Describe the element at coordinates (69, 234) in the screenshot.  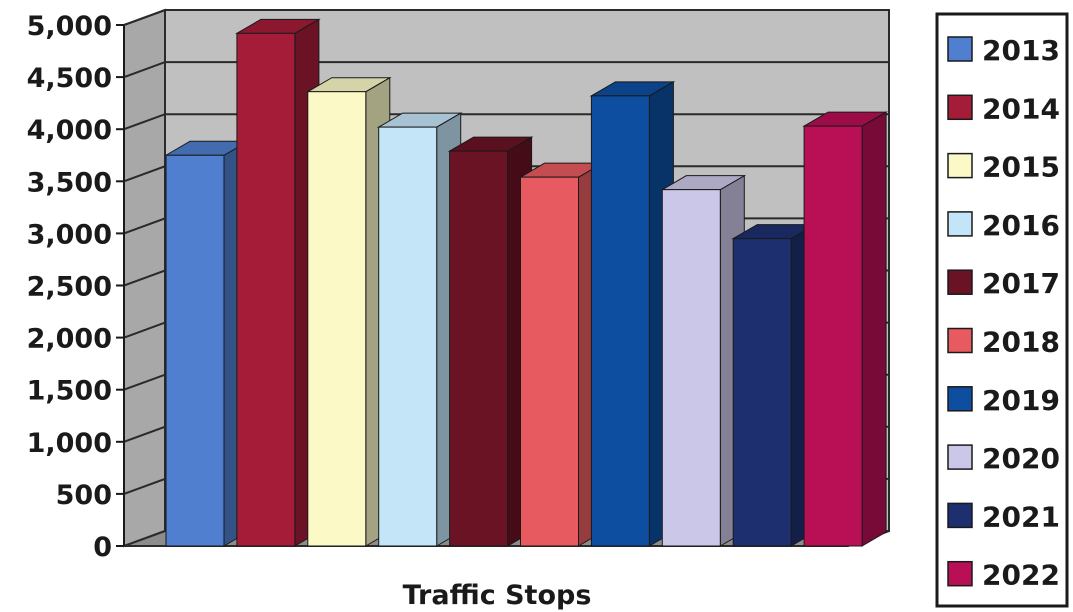
I see `y-tick-label: 3,000` at that location.